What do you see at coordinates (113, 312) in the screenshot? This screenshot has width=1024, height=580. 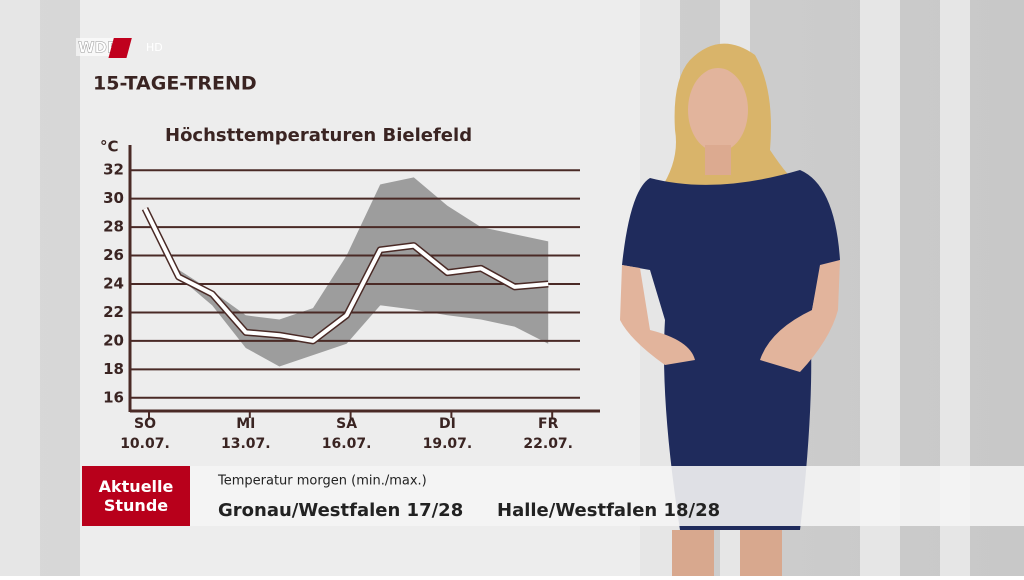 I see `y-tick-label: 22` at bounding box center [113, 312].